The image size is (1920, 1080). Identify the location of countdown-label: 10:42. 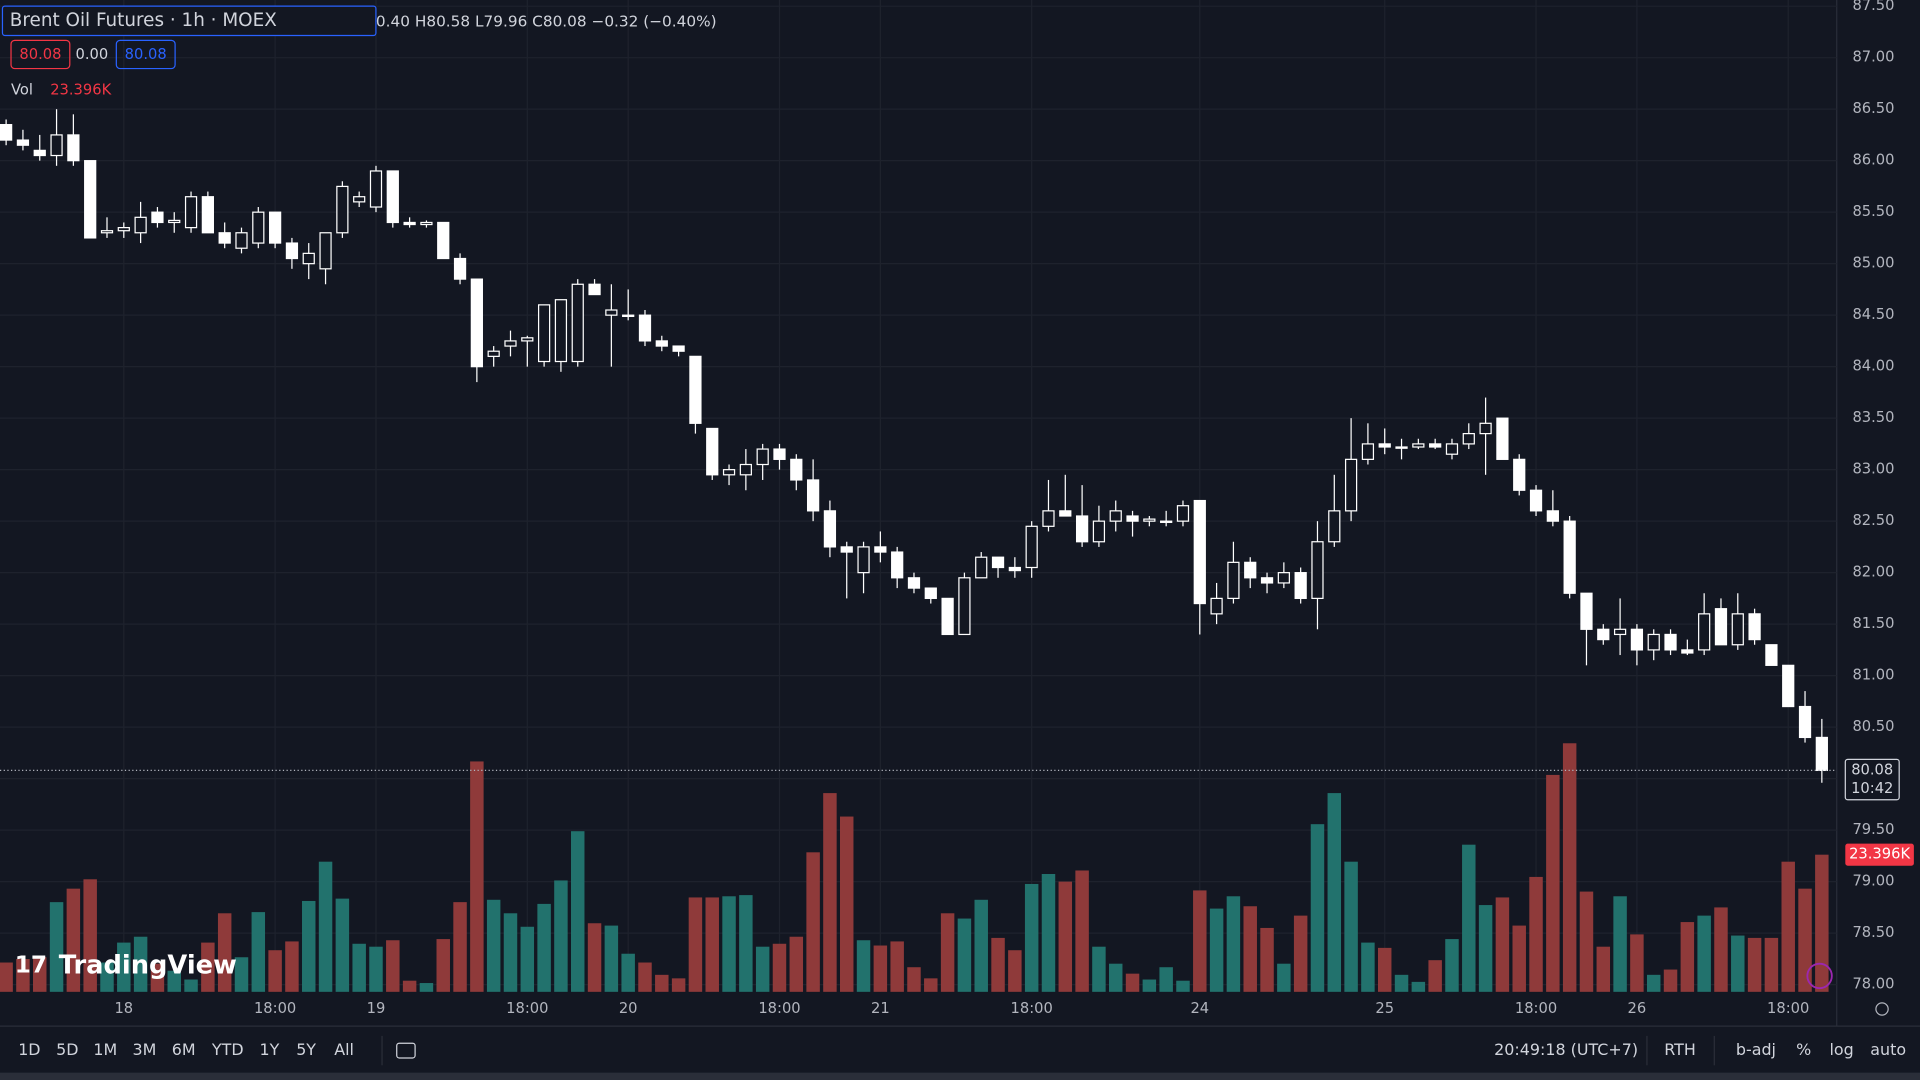
(1872, 788).